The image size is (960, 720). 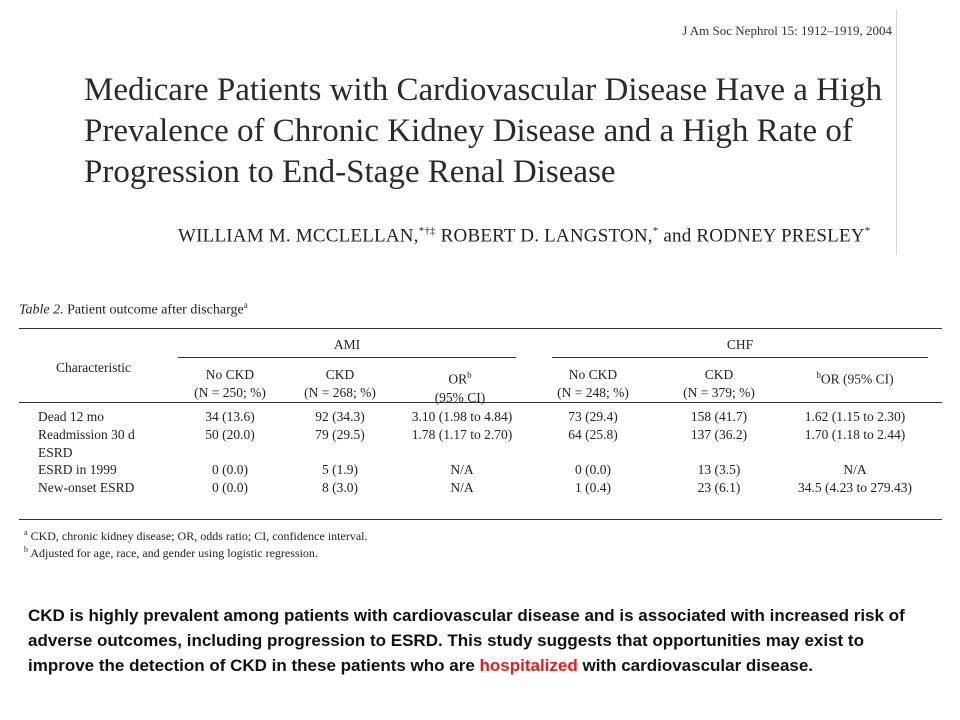 What do you see at coordinates (719, 384) in the screenshot?
I see `column-header: CKD (N = 379; %)` at bounding box center [719, 384].